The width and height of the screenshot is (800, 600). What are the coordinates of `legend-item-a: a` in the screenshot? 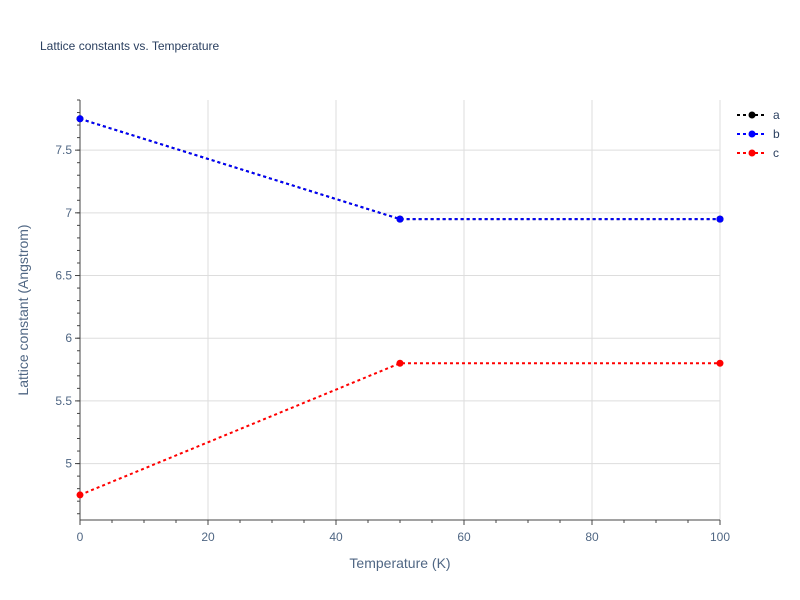 It's located at (758, 115).